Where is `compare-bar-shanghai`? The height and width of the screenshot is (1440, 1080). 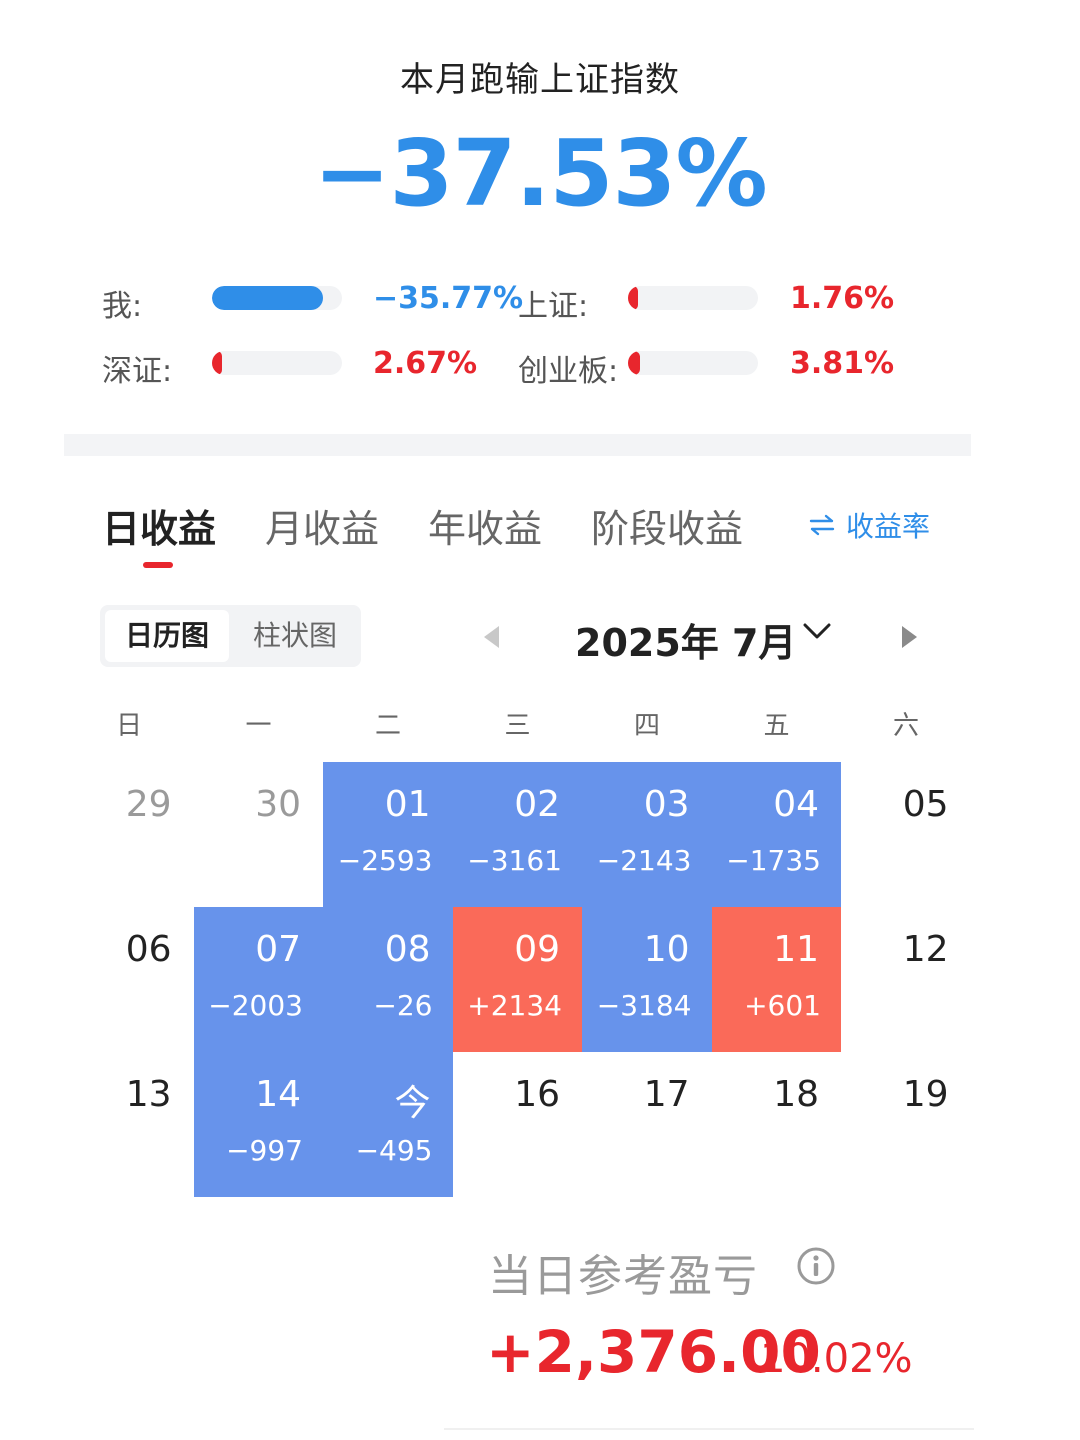 compare-bar-shanghai is located at coordinates (693, 298).